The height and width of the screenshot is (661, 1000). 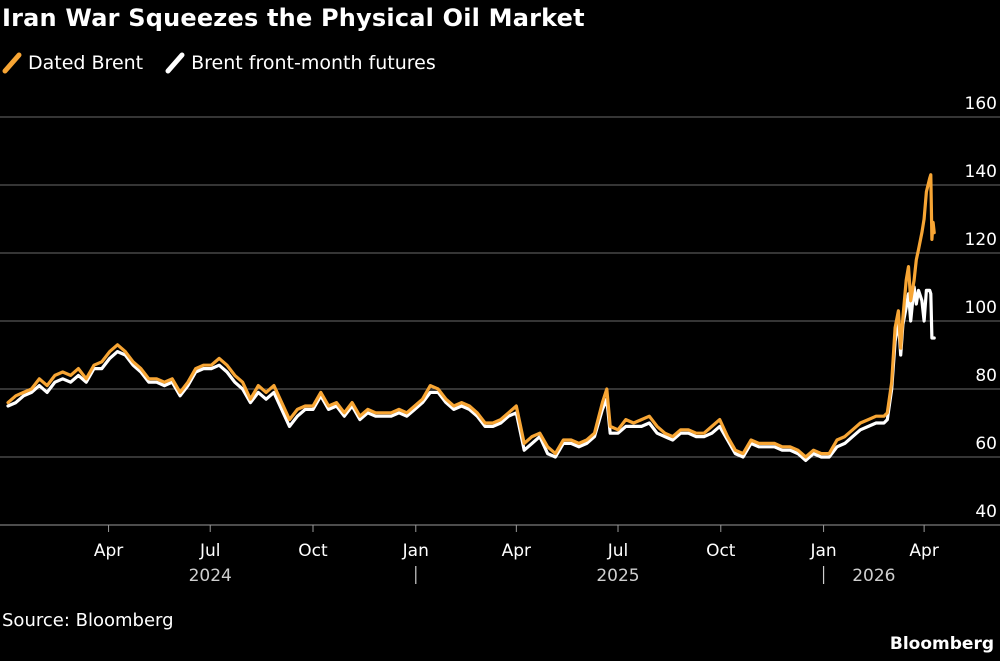 What do you see at coordinates (986, 376) in the screenshot?
I see `y-tick-label: 80` at bounding box center [986, 376].